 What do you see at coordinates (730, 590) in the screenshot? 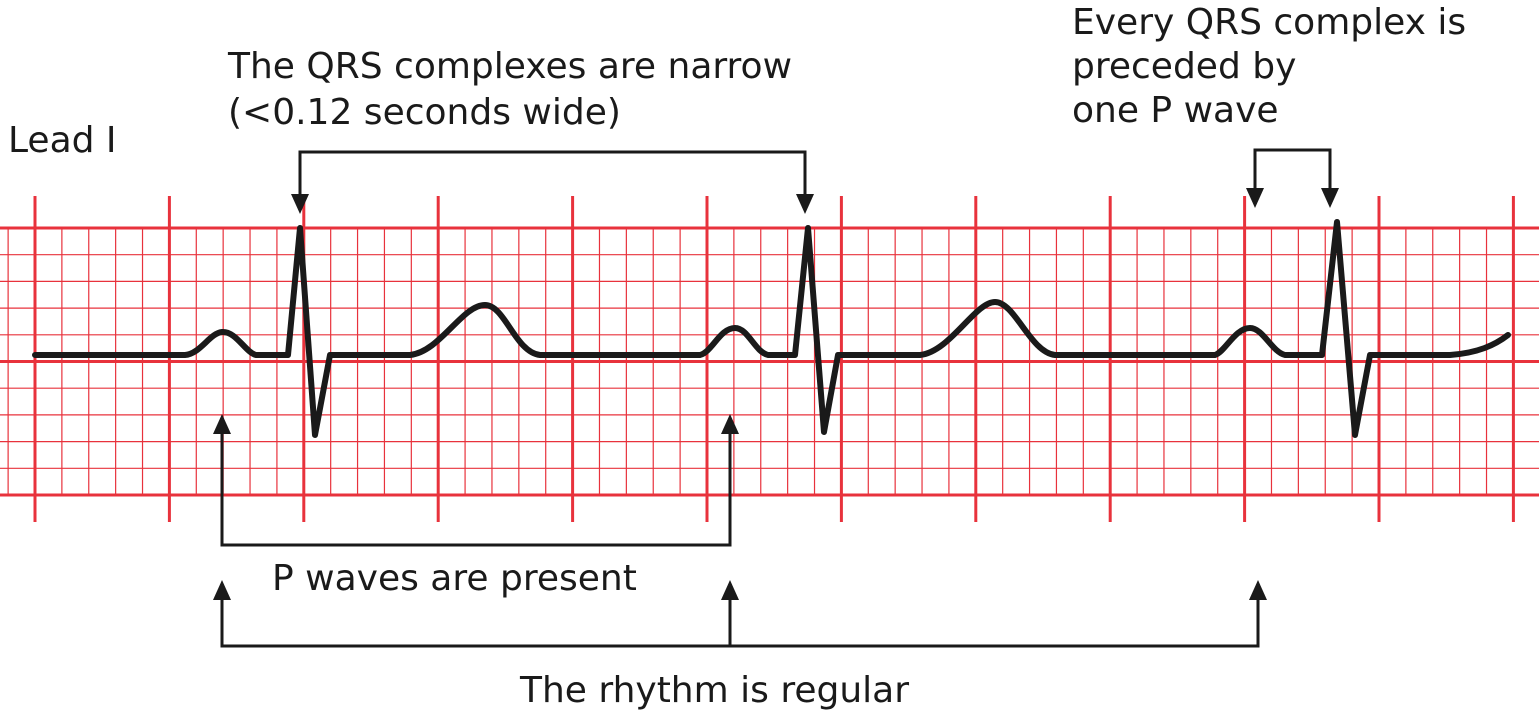
I see `rhythm-arrowhead-middle` at bounding box center [730, 590].